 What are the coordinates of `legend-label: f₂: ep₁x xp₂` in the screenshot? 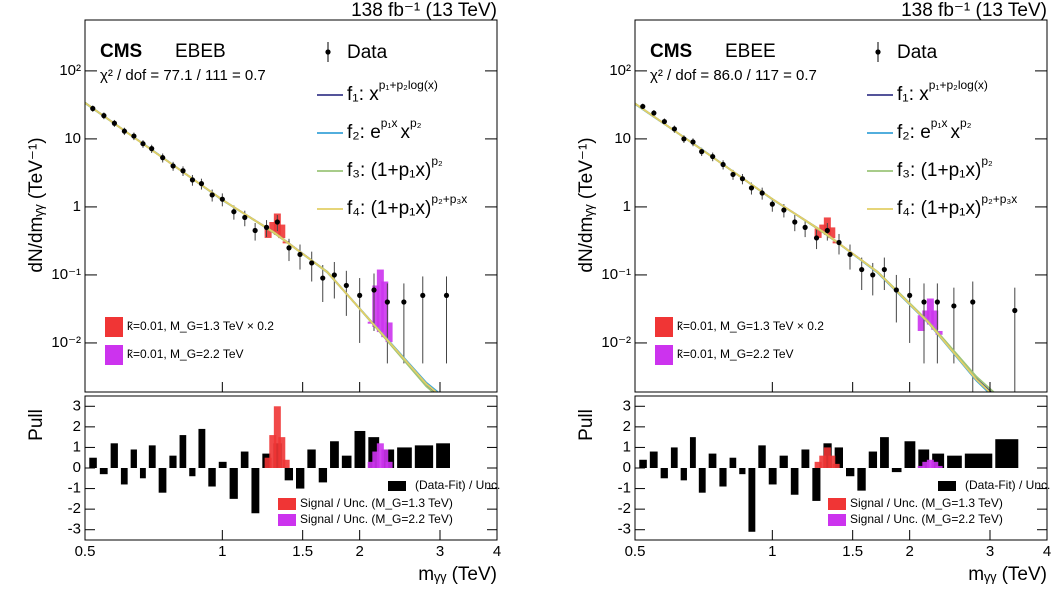 It's located at (934, 129).